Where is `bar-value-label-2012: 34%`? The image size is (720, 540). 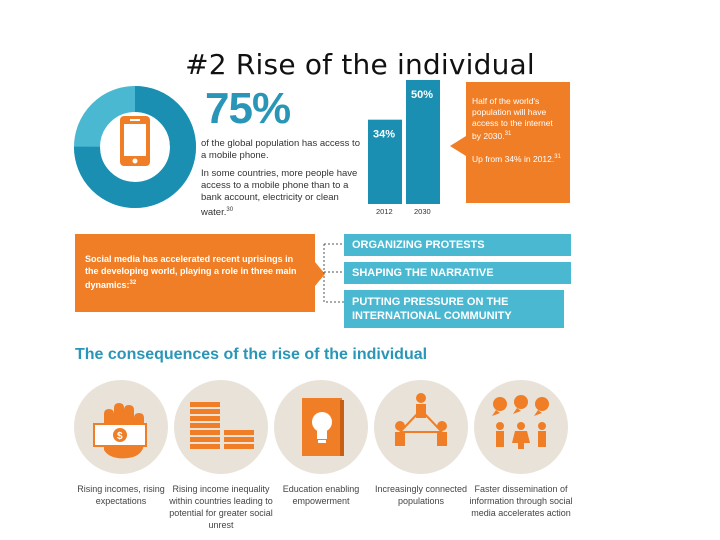 bar-value-label-2012: 34% is located at coordinates (384, 135).